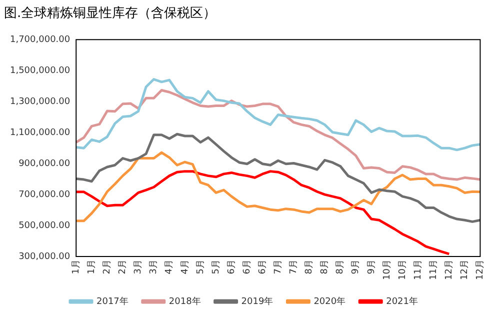 This screenshot has height=320, width=494. Describe the element at coordinates (40, 133) in the screenshot. I see `y-tick-label: 1,100,000.00` at that location.